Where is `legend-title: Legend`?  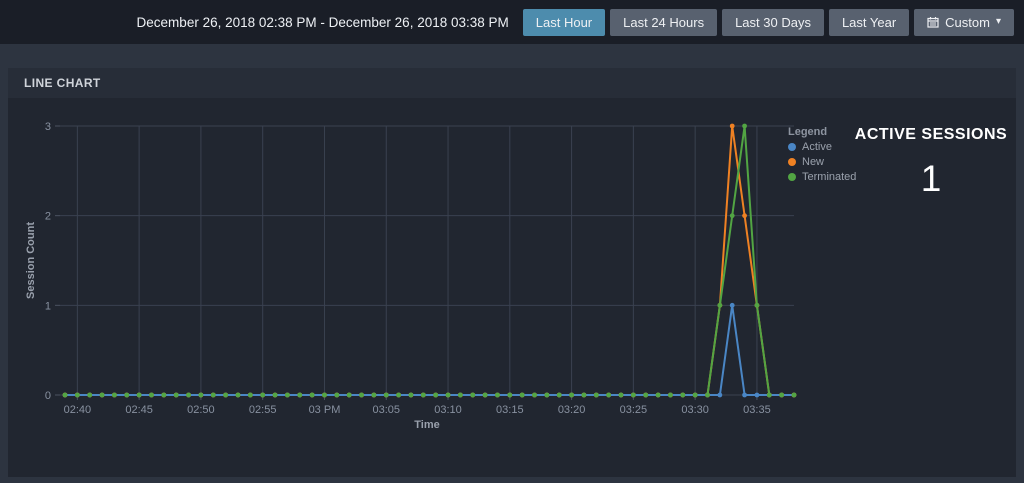 legend-title: Legend is located at coordinates (808, 132).